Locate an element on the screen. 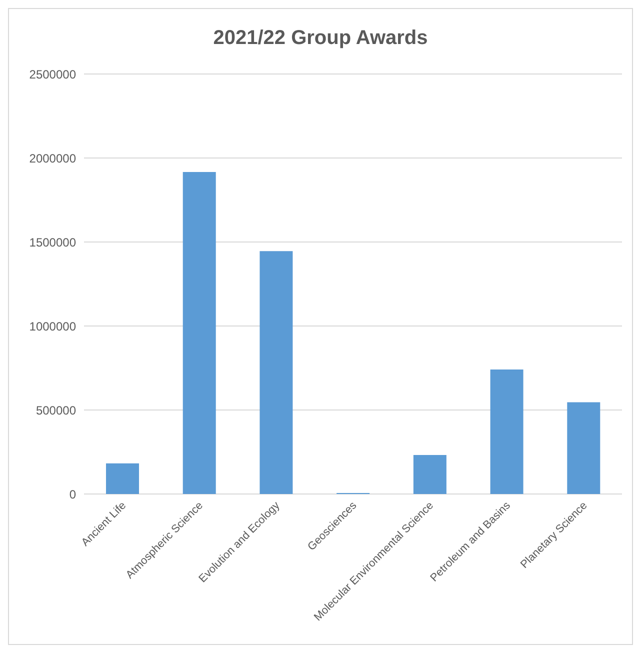 The height and width of the screenshot is (651, 639). y-tick-label: 500000 is located at coordinates (56, 410).